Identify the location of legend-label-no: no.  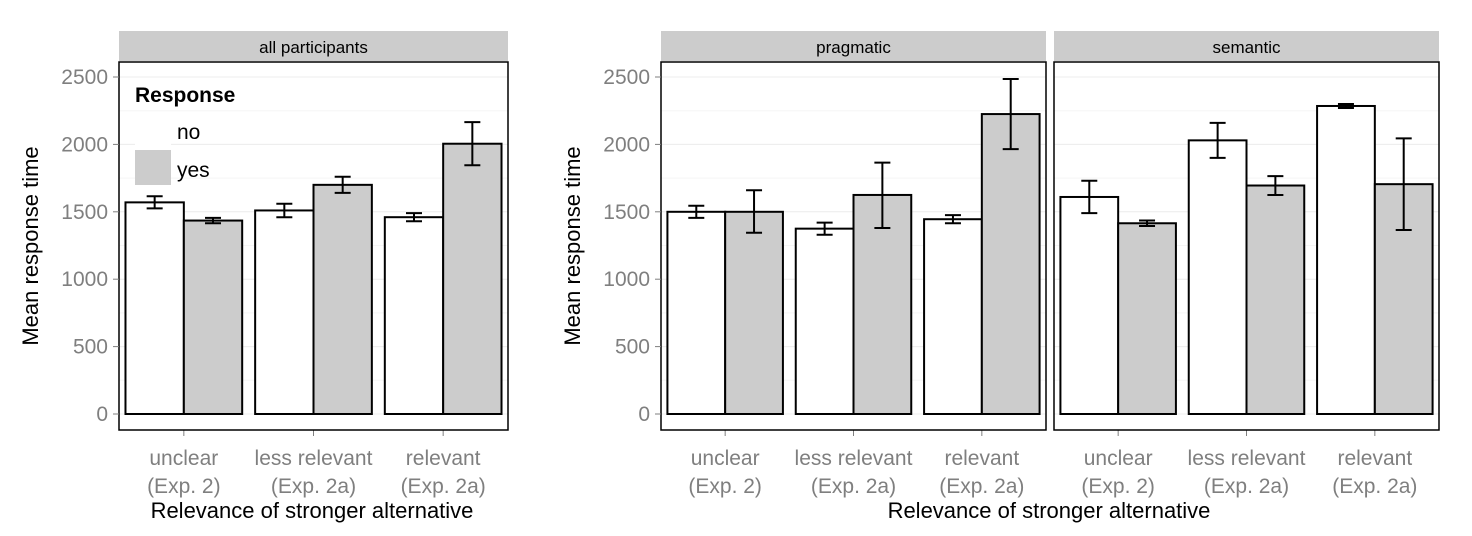
(188, 132).